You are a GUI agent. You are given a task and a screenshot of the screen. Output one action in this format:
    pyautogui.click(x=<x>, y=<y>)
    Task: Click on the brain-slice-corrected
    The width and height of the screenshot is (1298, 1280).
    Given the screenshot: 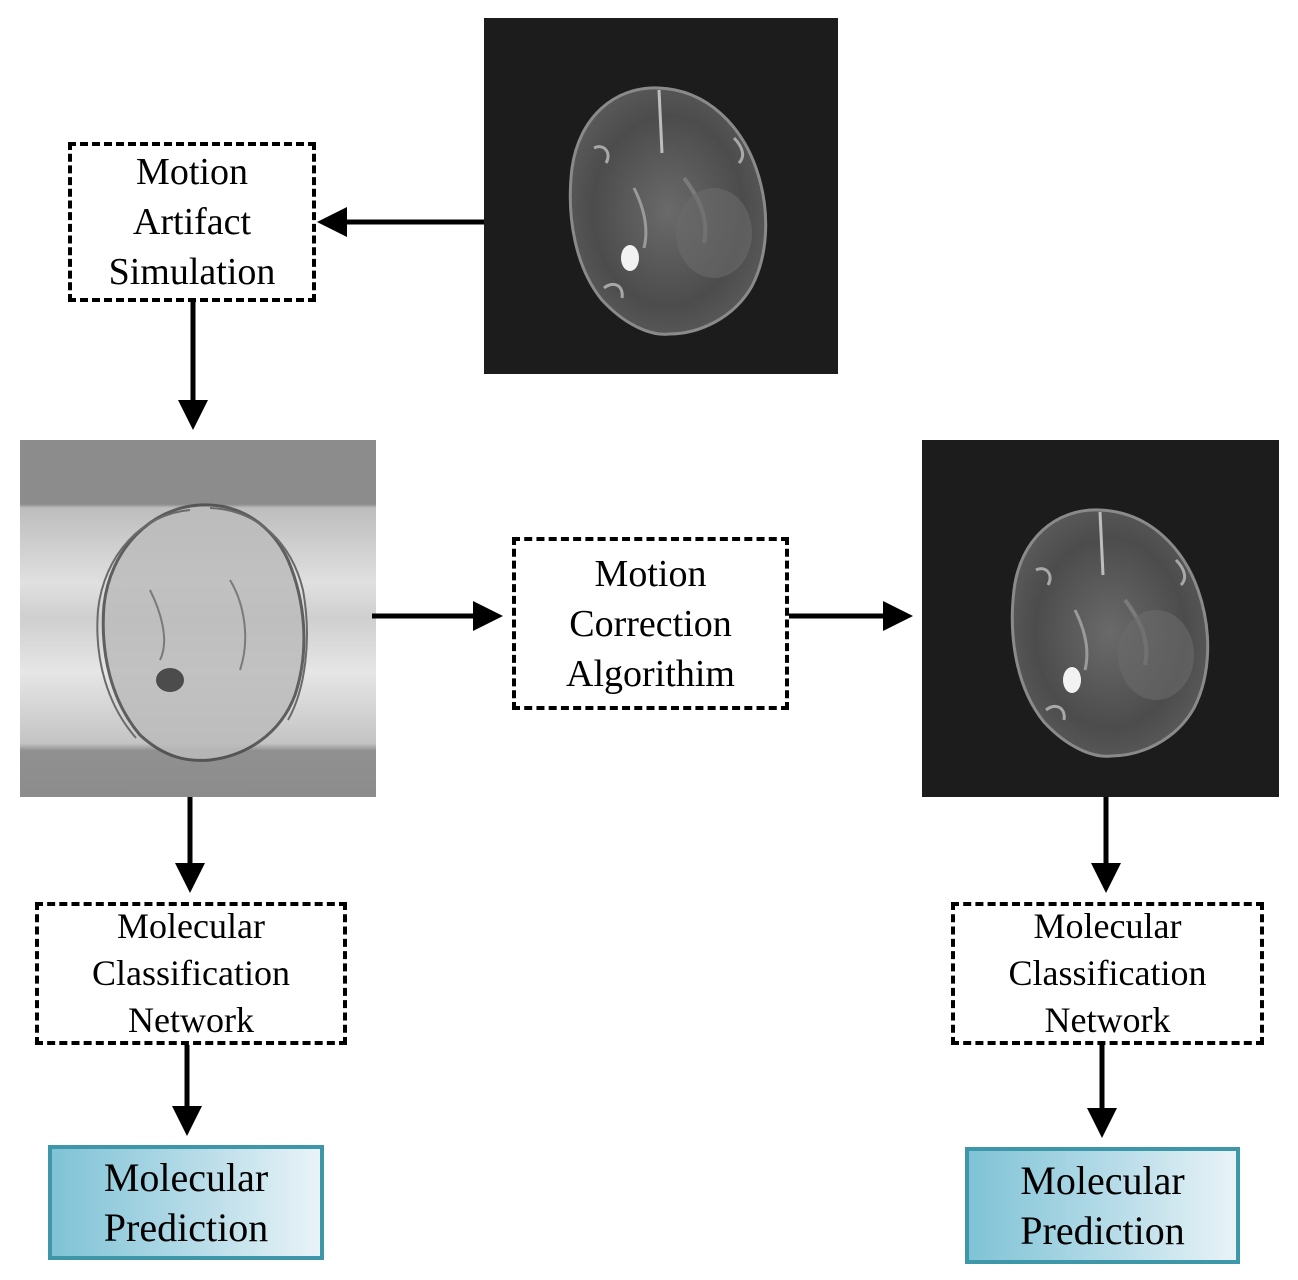 What is the action you would take?
    pyautogui.click(x=1110, y=633)
    